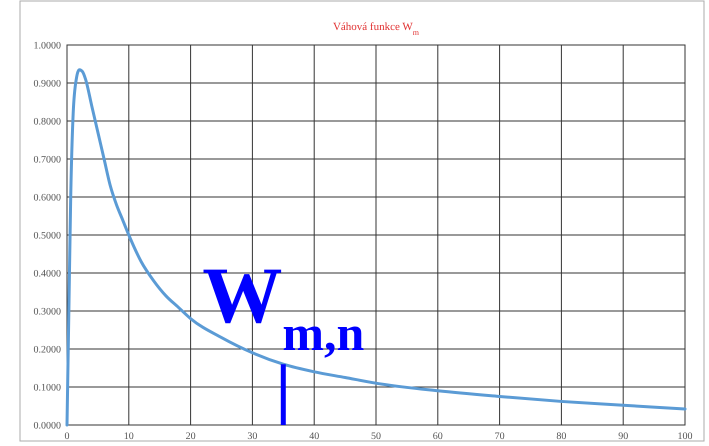 This screenshot has width=709, height=446. Describe the element at coordinates (376, 28) in the screenshot. I see `chart-title: Váhová funkce W$_{m}$` at that location.